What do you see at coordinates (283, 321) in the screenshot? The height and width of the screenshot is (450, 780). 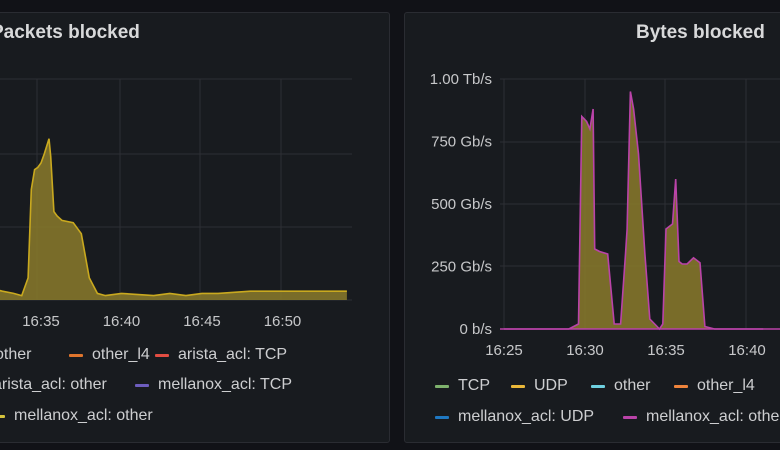 I see `x-tick-label: 16:50` at bounding box center [283, 321].